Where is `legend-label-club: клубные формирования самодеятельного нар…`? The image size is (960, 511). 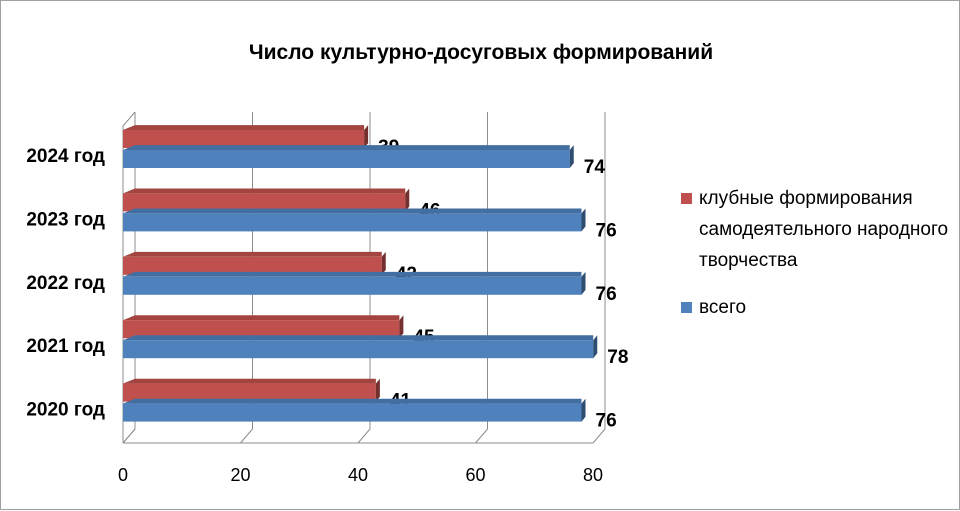
legend-label-club: клубные формирования самодеятельного нар… is located at coordinates (824, 229).